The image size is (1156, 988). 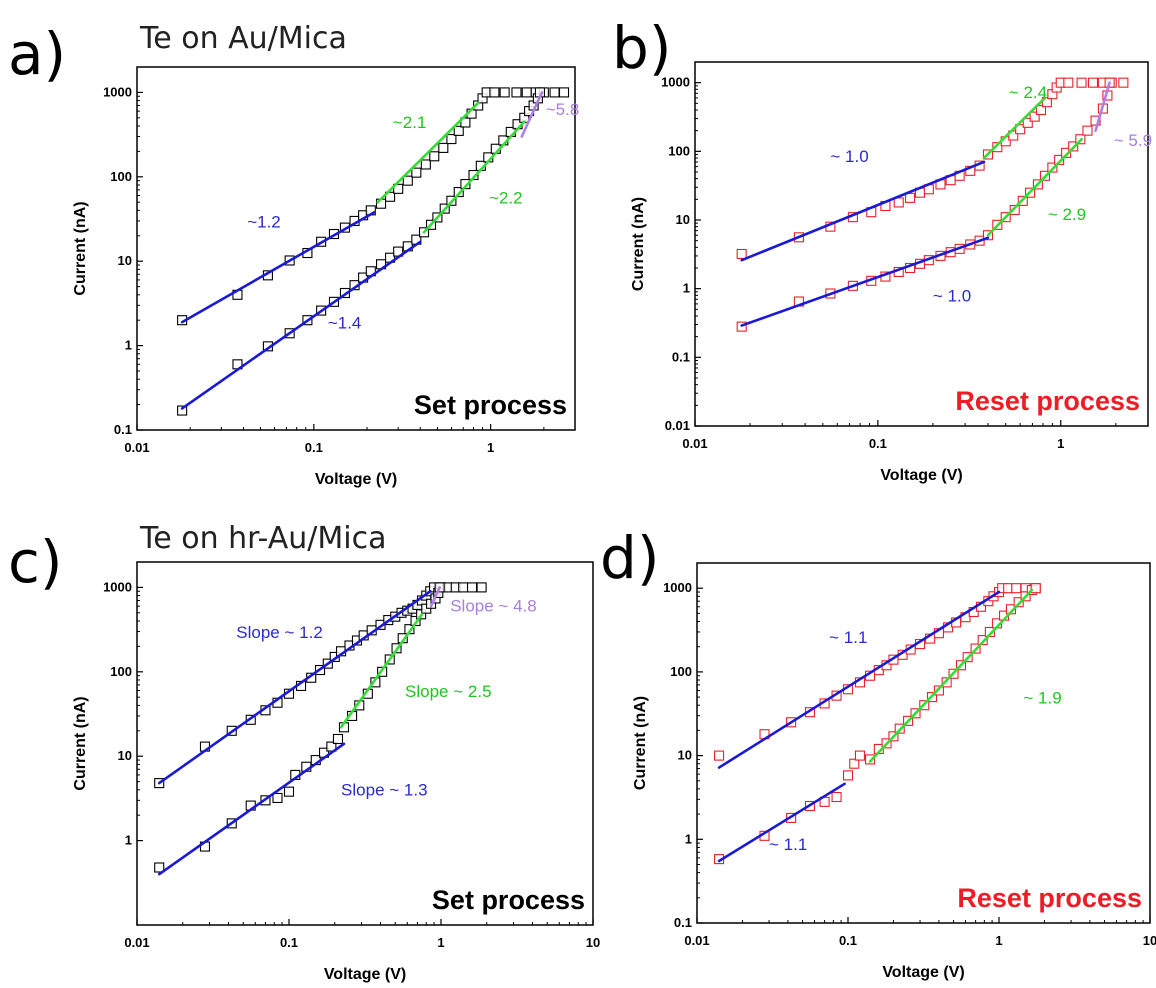 What do you see at coordinates (243, 38) in the screenshot?
I see `title-top: Te on Au/Mica` at bounding box center [243, 38].